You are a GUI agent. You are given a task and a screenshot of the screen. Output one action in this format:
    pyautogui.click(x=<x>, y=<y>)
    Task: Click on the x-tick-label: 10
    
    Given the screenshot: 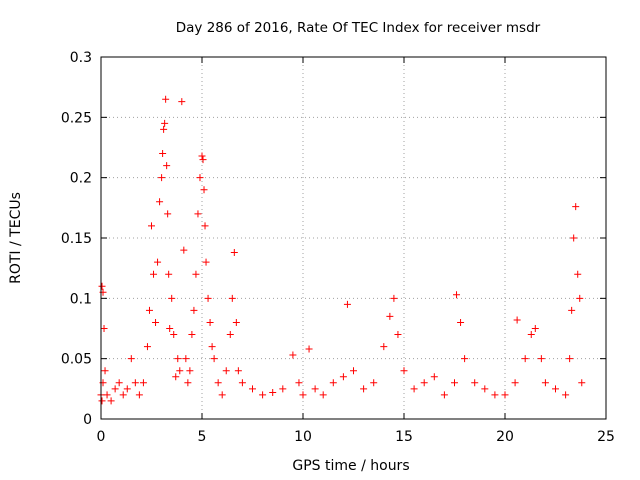 What is the action you would take?
    pyautogui.click(x=303, y=437)
    